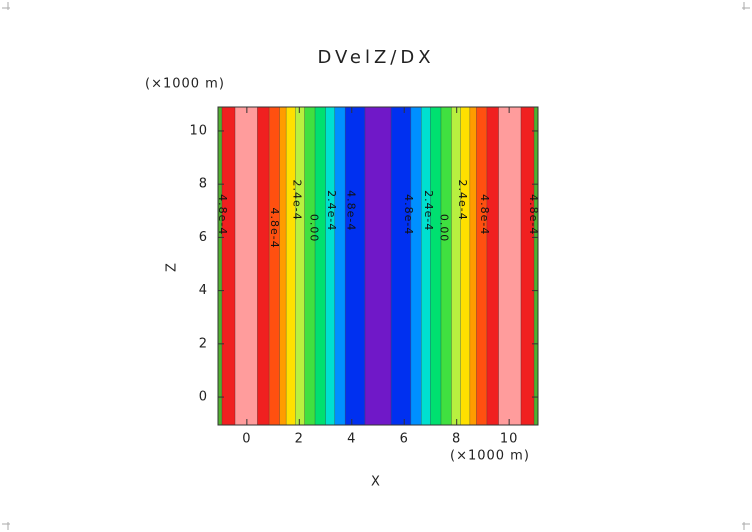  Describe the element at coordinates (351, 439) in the screenshot. I see `x-tick-label: 4` at that location.